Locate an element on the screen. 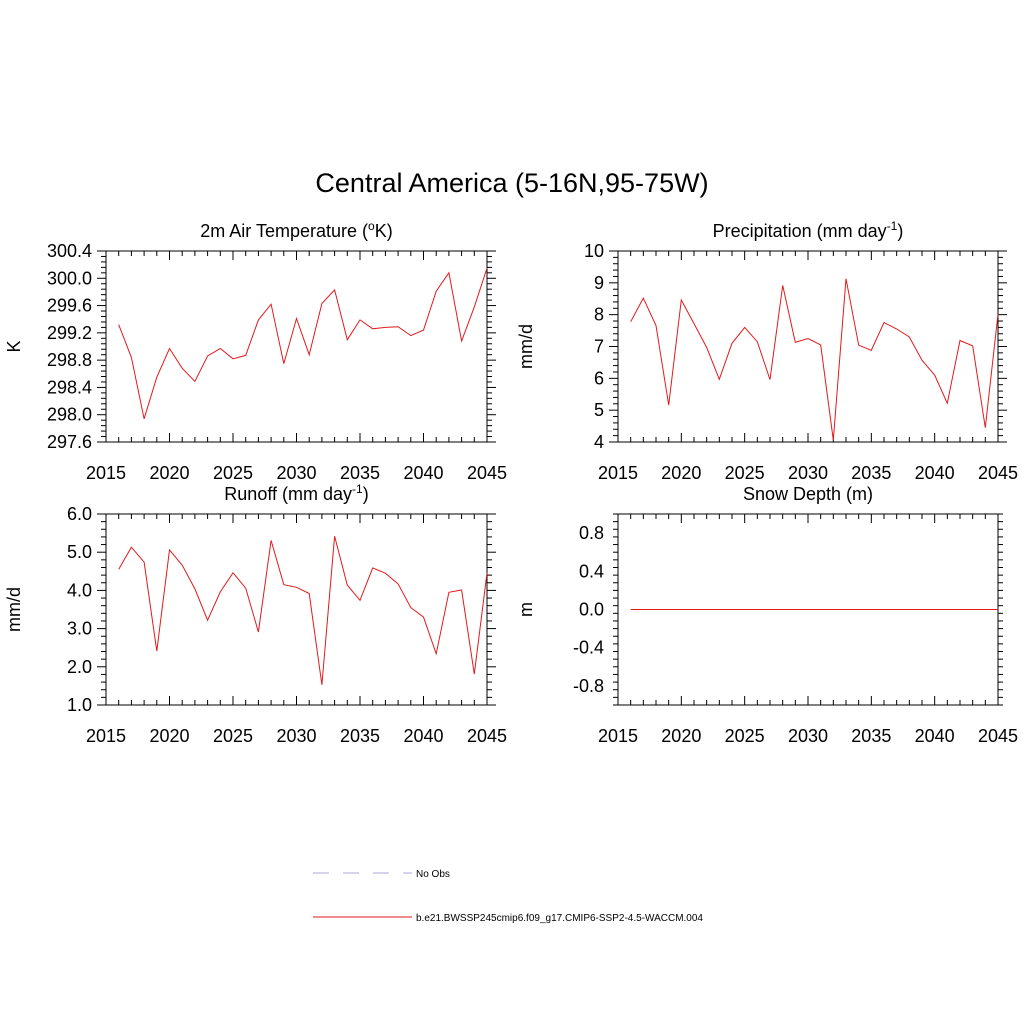 The width and height of the screenshot is (1024, 1024). y-tick-label: 4.0 is located at coordinates (79, 590).